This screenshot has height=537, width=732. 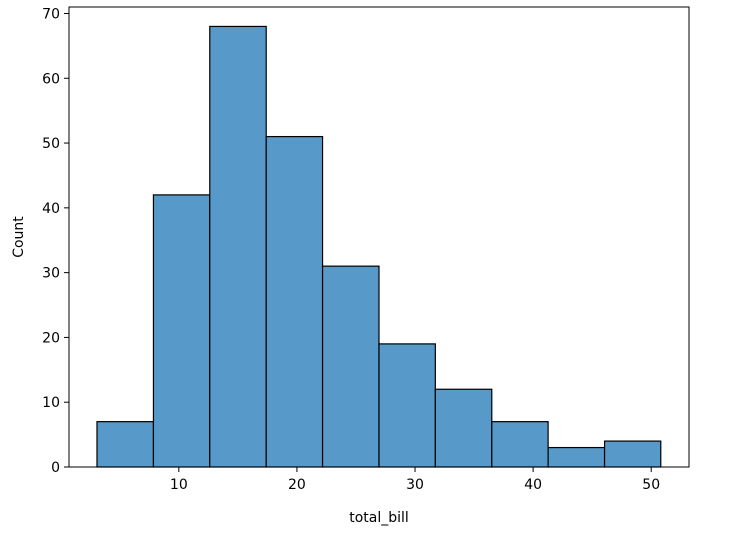 I want to click on y-tick-label: 40, so click(x=51, y=209).